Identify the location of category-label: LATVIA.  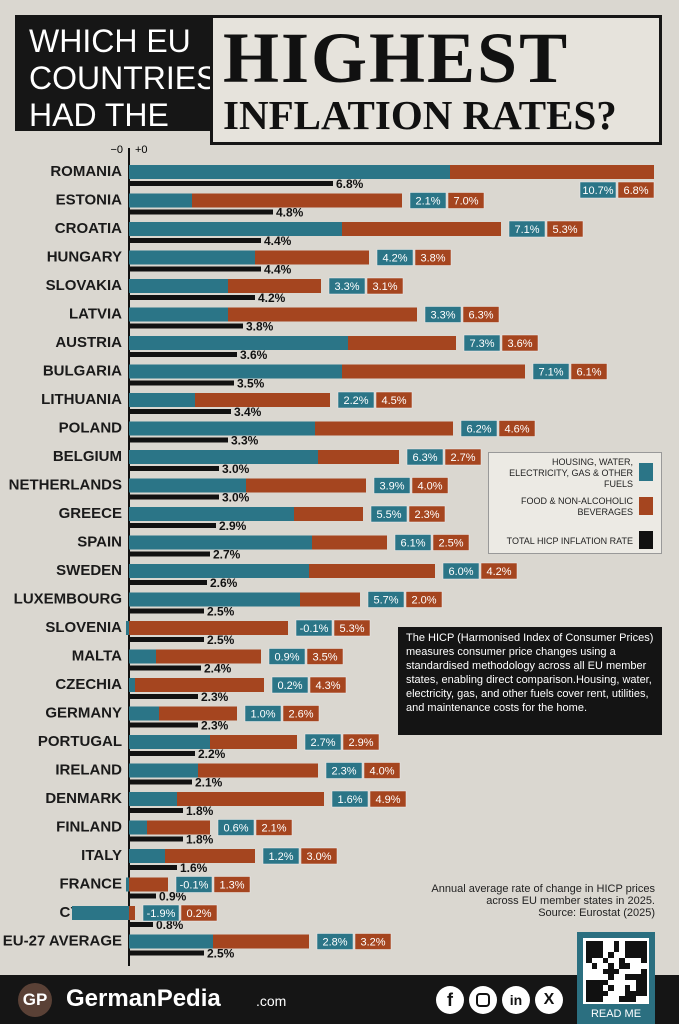
(95, 313).